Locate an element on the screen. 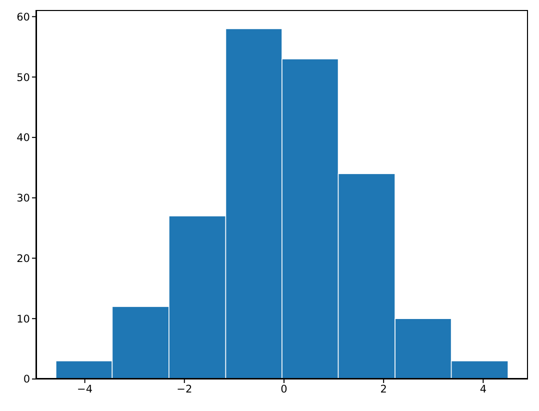 The height and width of the screenshot is (411, 539). x-tick-label: 0 is located at coordinates (284, 389).